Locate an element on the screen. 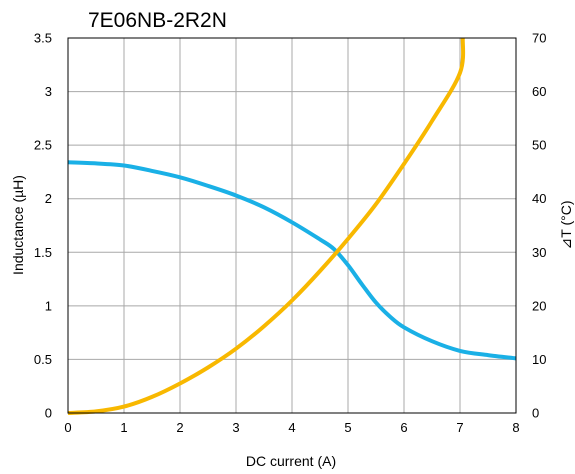 The image size is (575, 474). y2-tick-label: 50 is located at coordinates (539, 145).